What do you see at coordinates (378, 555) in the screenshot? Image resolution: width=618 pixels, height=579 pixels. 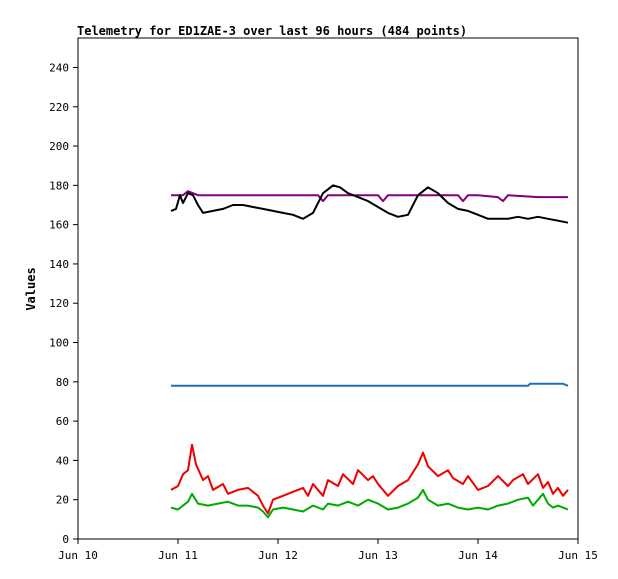 I see `x-tick-label: Jun 13` at bounding box center [378, 555].